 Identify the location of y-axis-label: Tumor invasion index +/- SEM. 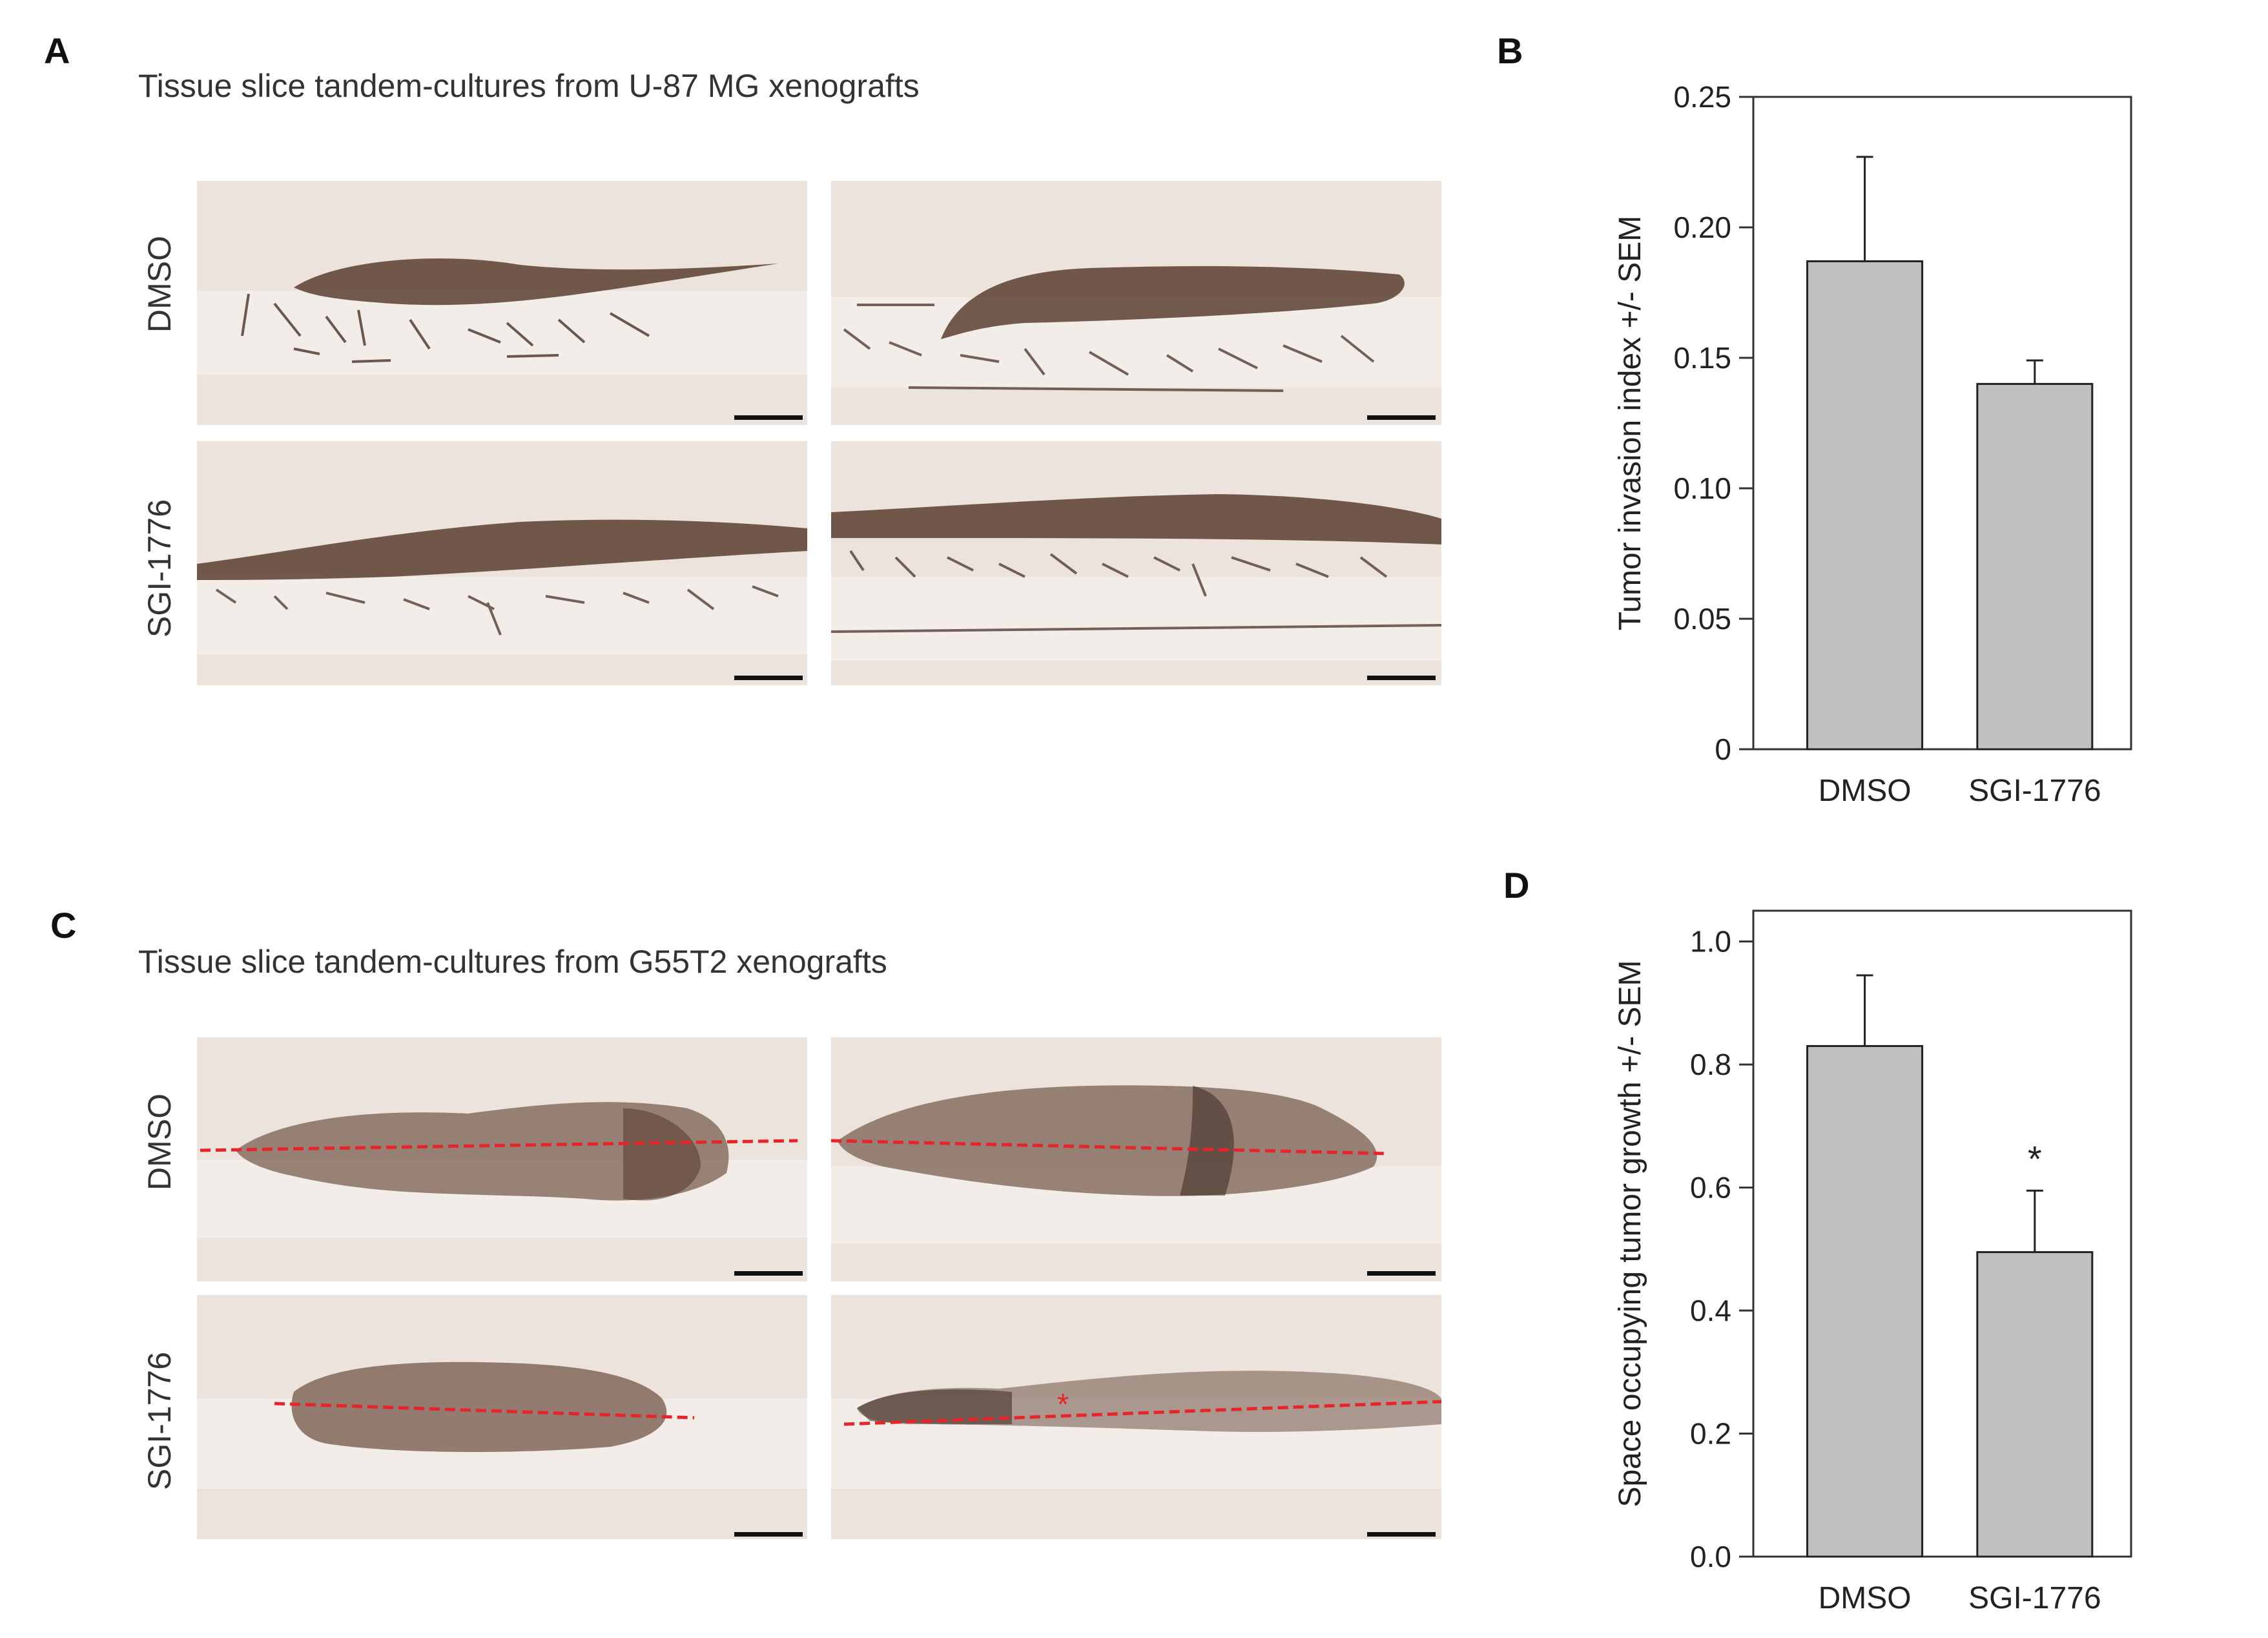
(1630, 423).